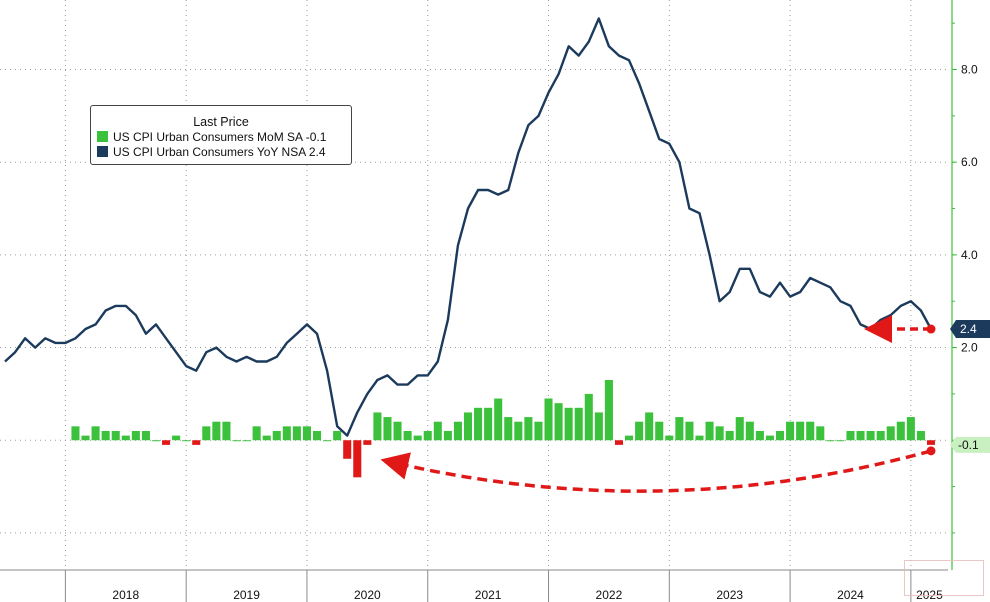  I want to click on x-tick-label: 2024, so click(850, 595).